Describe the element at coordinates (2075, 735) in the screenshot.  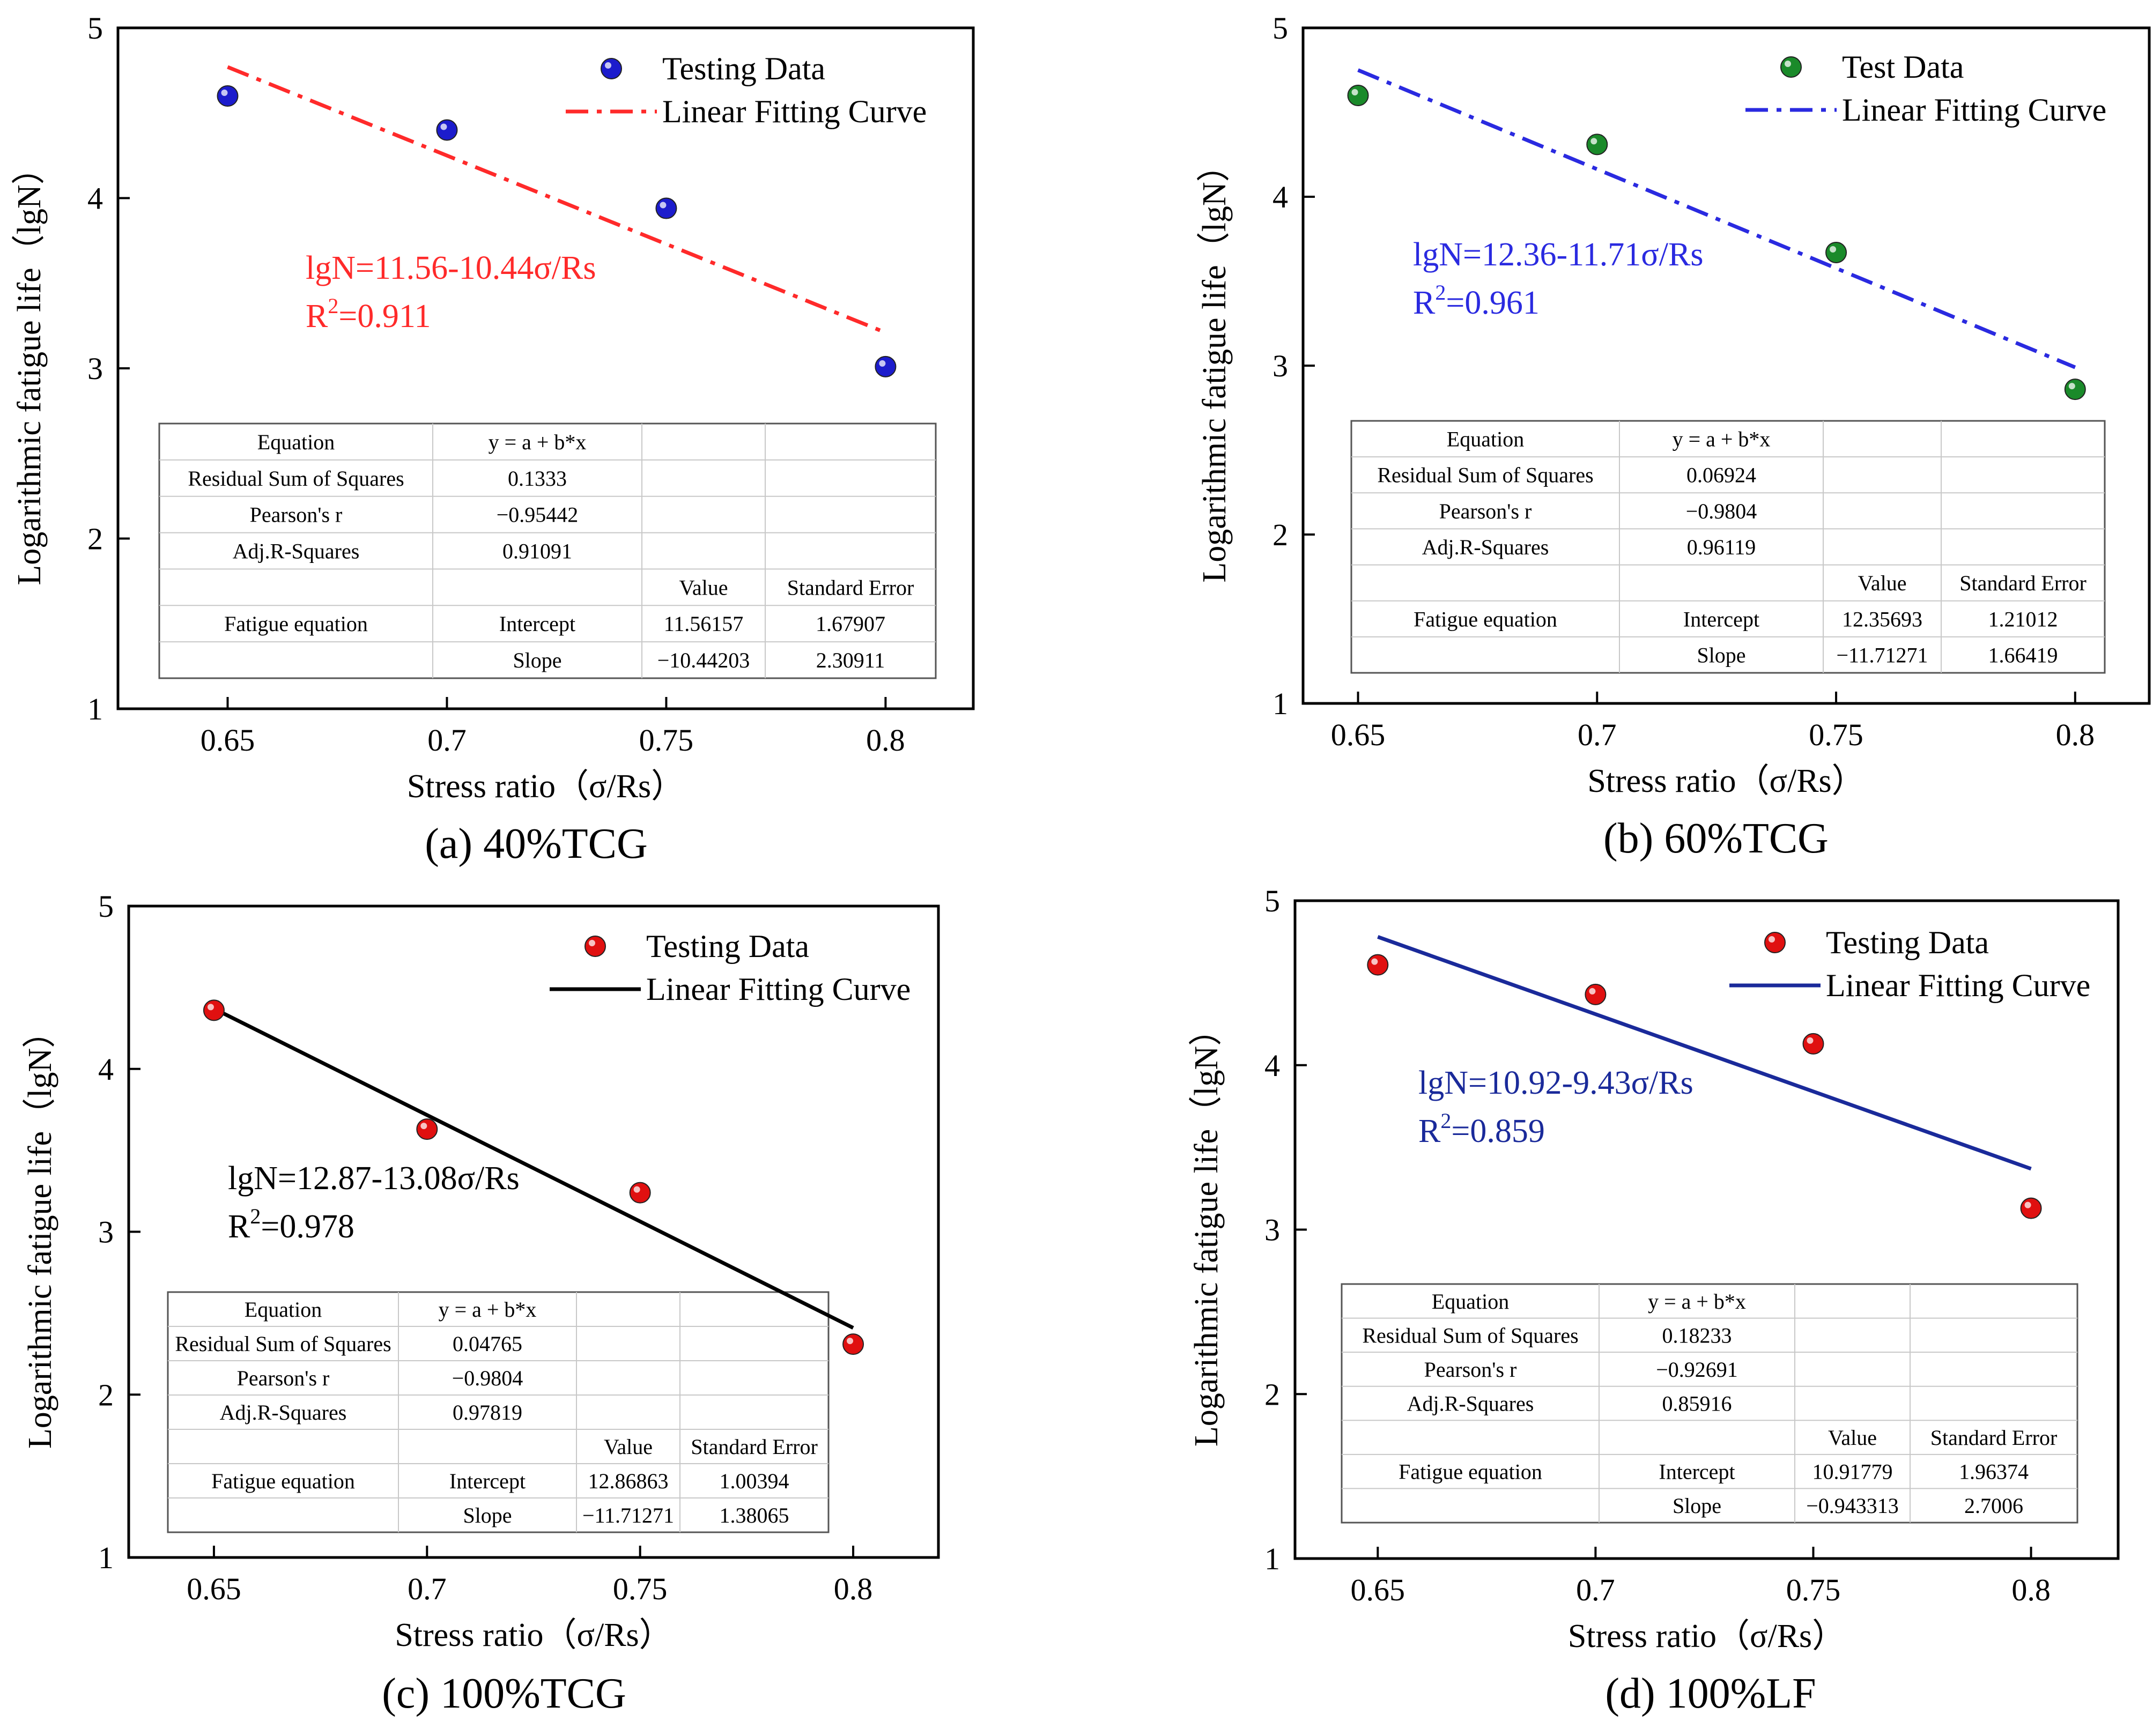
I see `x-tick-label: 0.8` at that location.